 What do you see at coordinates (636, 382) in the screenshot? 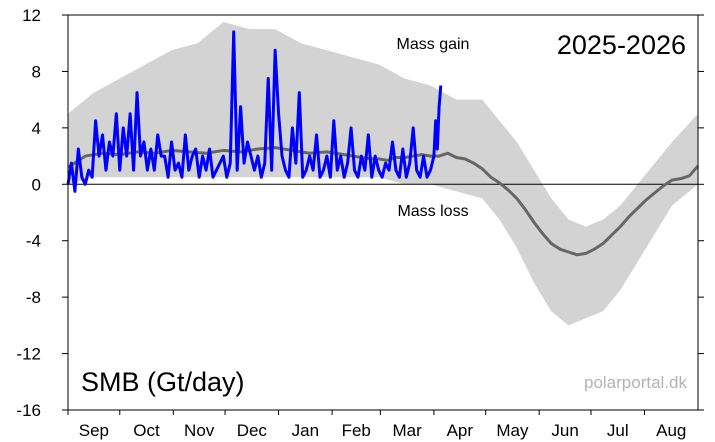
I see `source-credit: polarportal.dk` at bounding box center [636, 382].